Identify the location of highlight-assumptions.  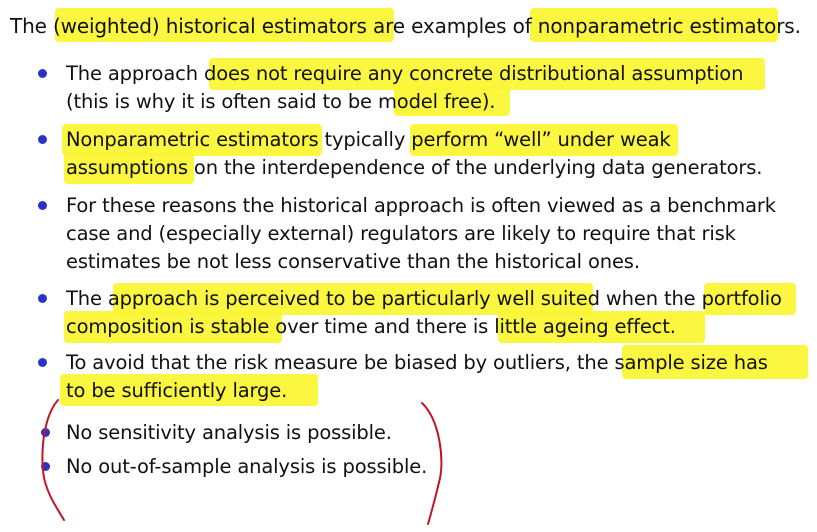
(129, 168).